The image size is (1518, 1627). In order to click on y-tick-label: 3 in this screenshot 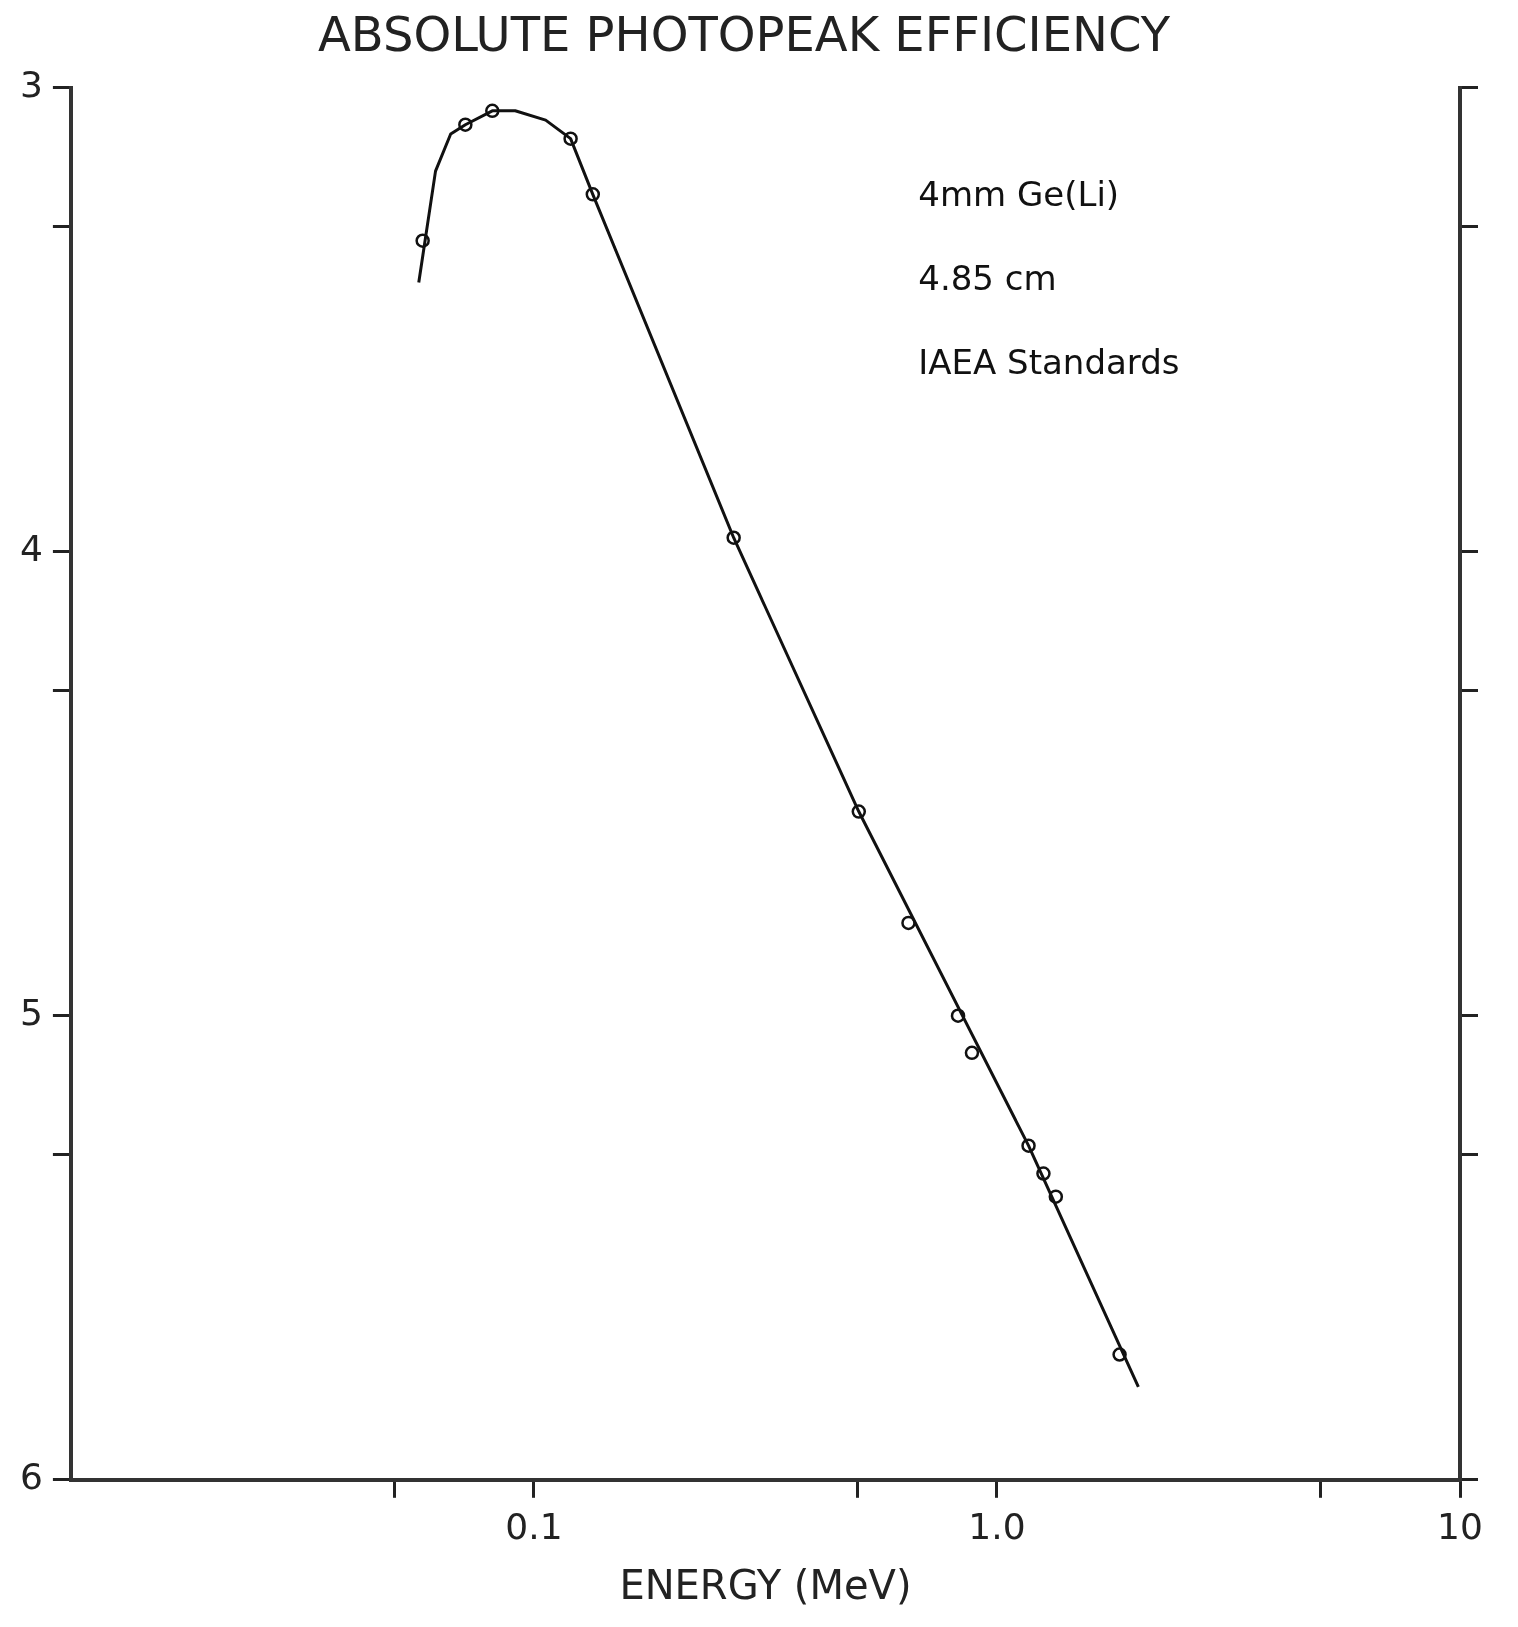, I will do `click(31, 84)`.